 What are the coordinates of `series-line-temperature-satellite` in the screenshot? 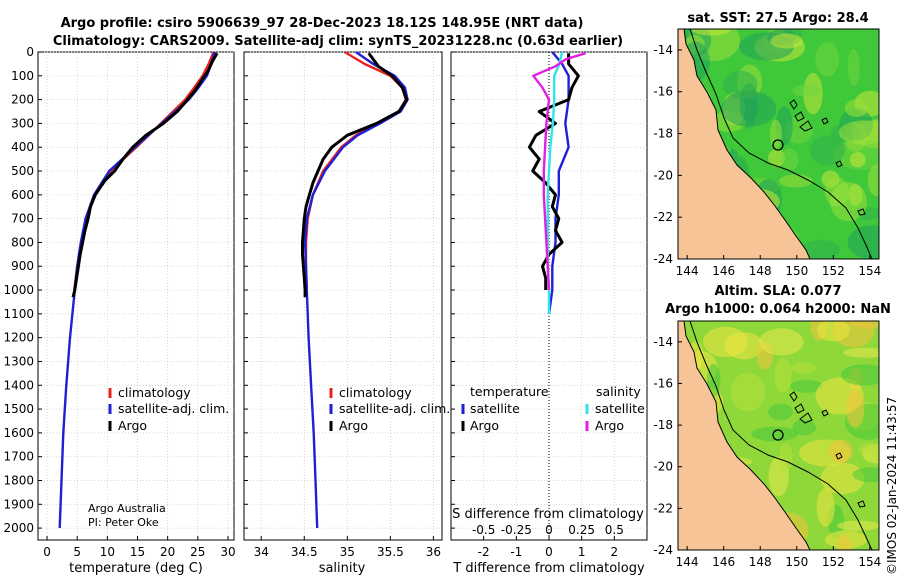 It's located at (558, 183).